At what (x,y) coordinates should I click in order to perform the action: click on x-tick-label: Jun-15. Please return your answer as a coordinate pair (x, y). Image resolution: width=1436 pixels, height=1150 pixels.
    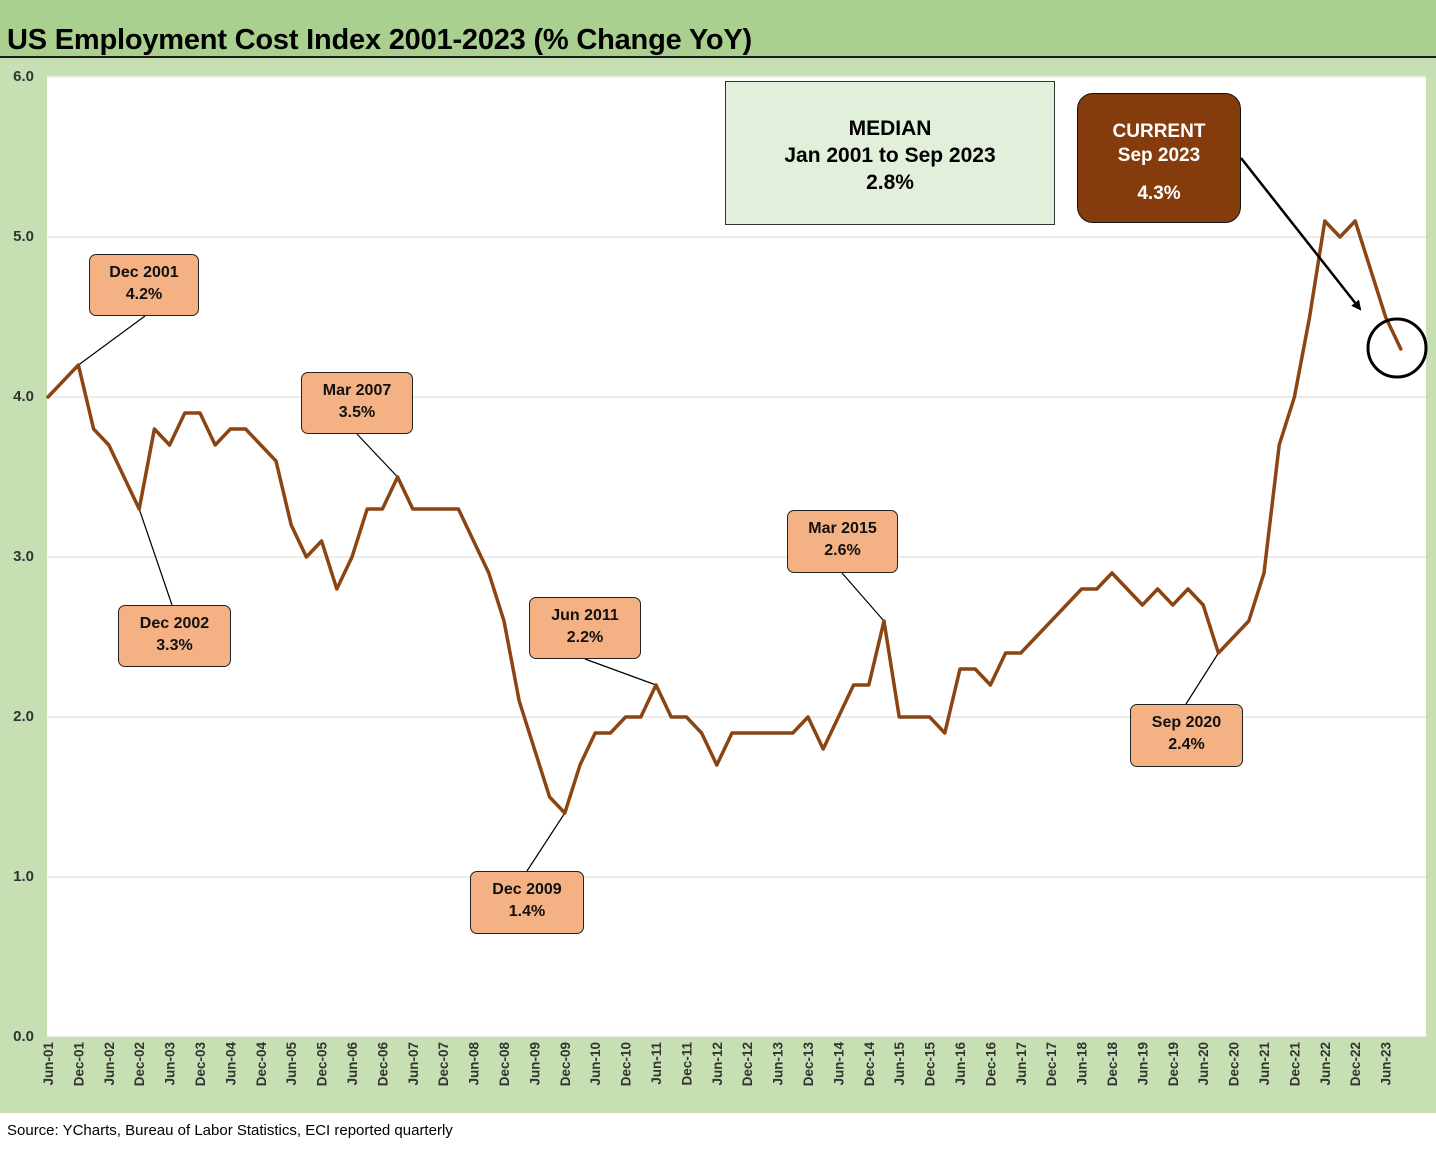
    Looking at the image, I should click on (899, 1064).